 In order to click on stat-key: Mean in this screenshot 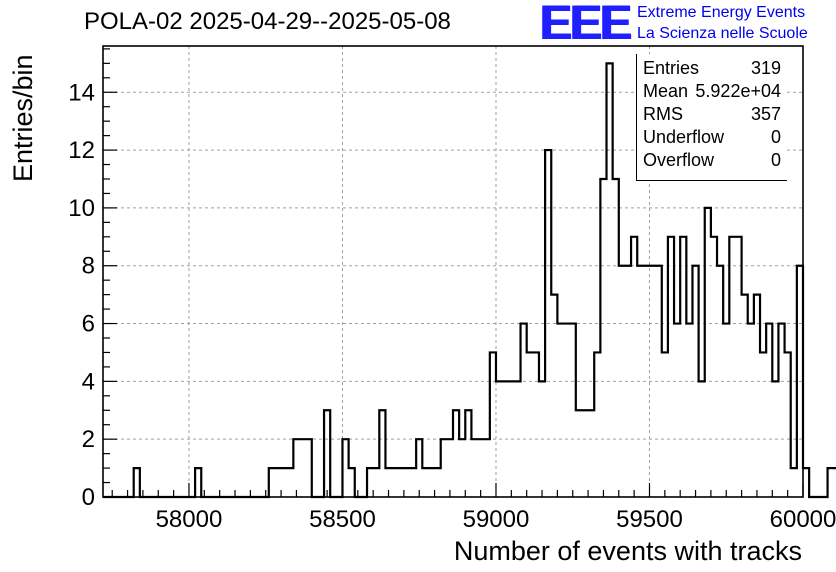, I will do `click(666, 91)`.